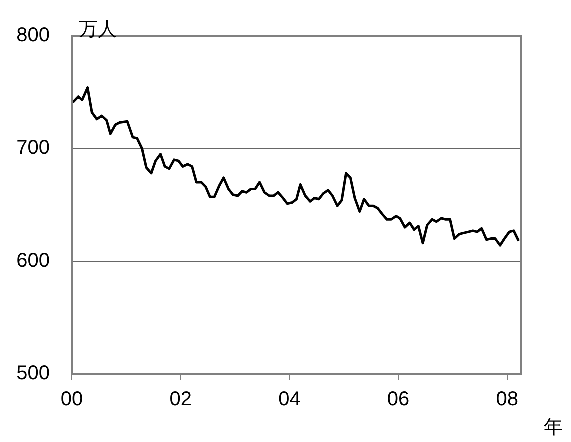 The height and width of the screenshot is (442, 571). Describe the element at coordinates (33, 261) in the screenshot. I see `y-tick-label: 600` at that location.